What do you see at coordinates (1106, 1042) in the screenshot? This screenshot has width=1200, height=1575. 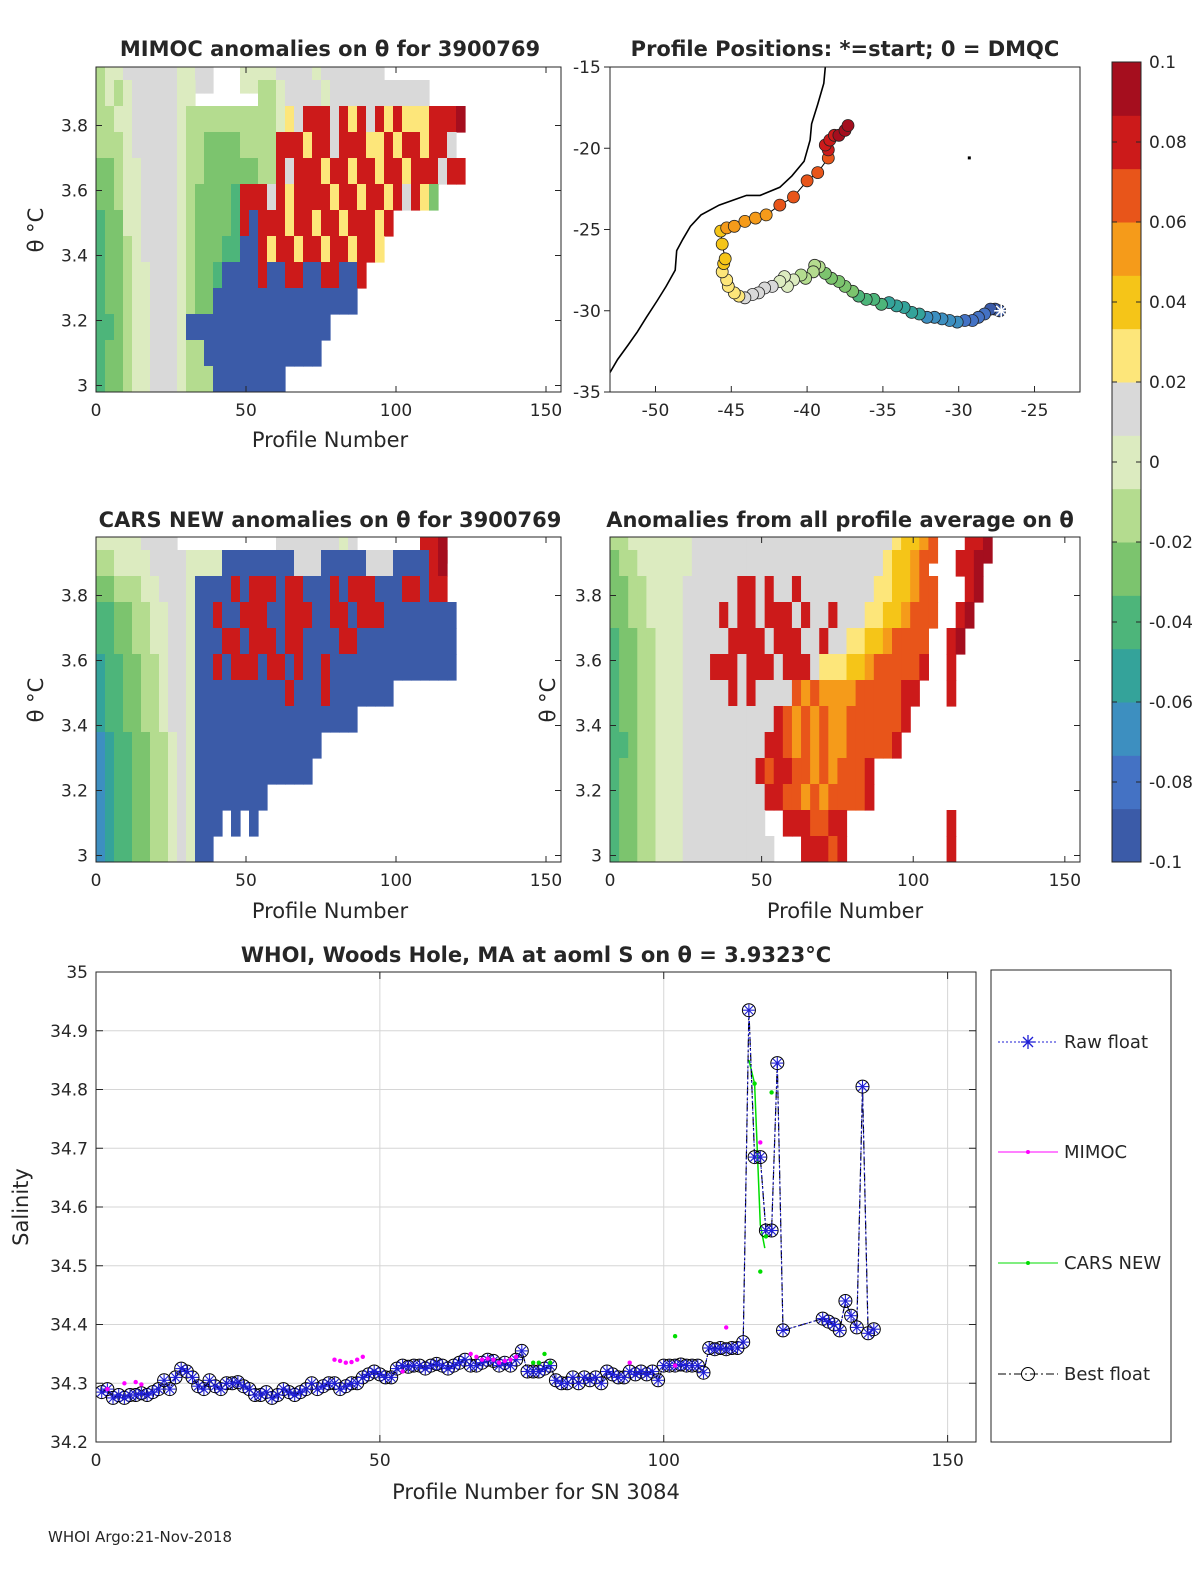 I see `legend-raw-float-label: Raw float` at bounding box center [1106, 1042].